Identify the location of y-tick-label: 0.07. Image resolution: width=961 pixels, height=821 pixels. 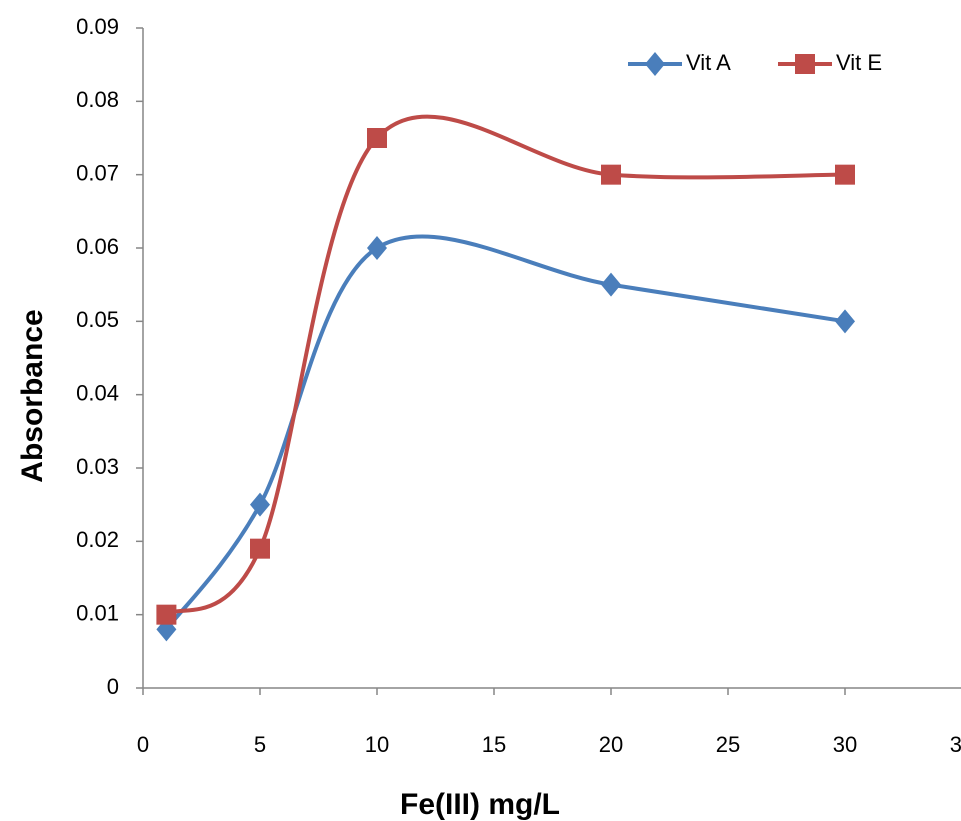
(97, 172).